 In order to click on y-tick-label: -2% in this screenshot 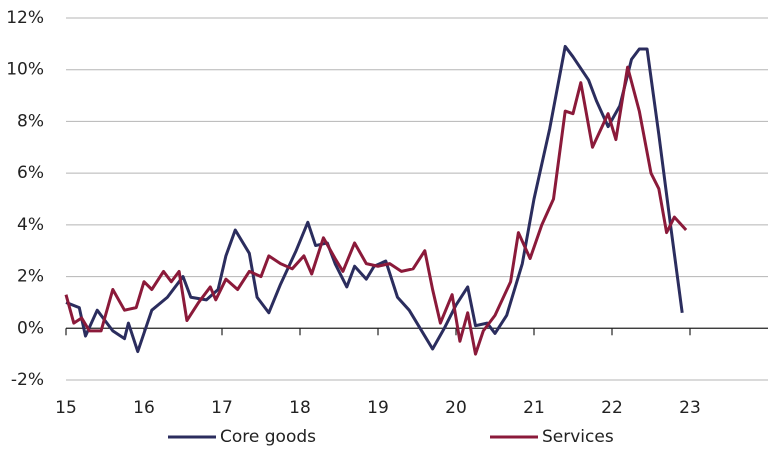, I will do `click(27, 380)`.